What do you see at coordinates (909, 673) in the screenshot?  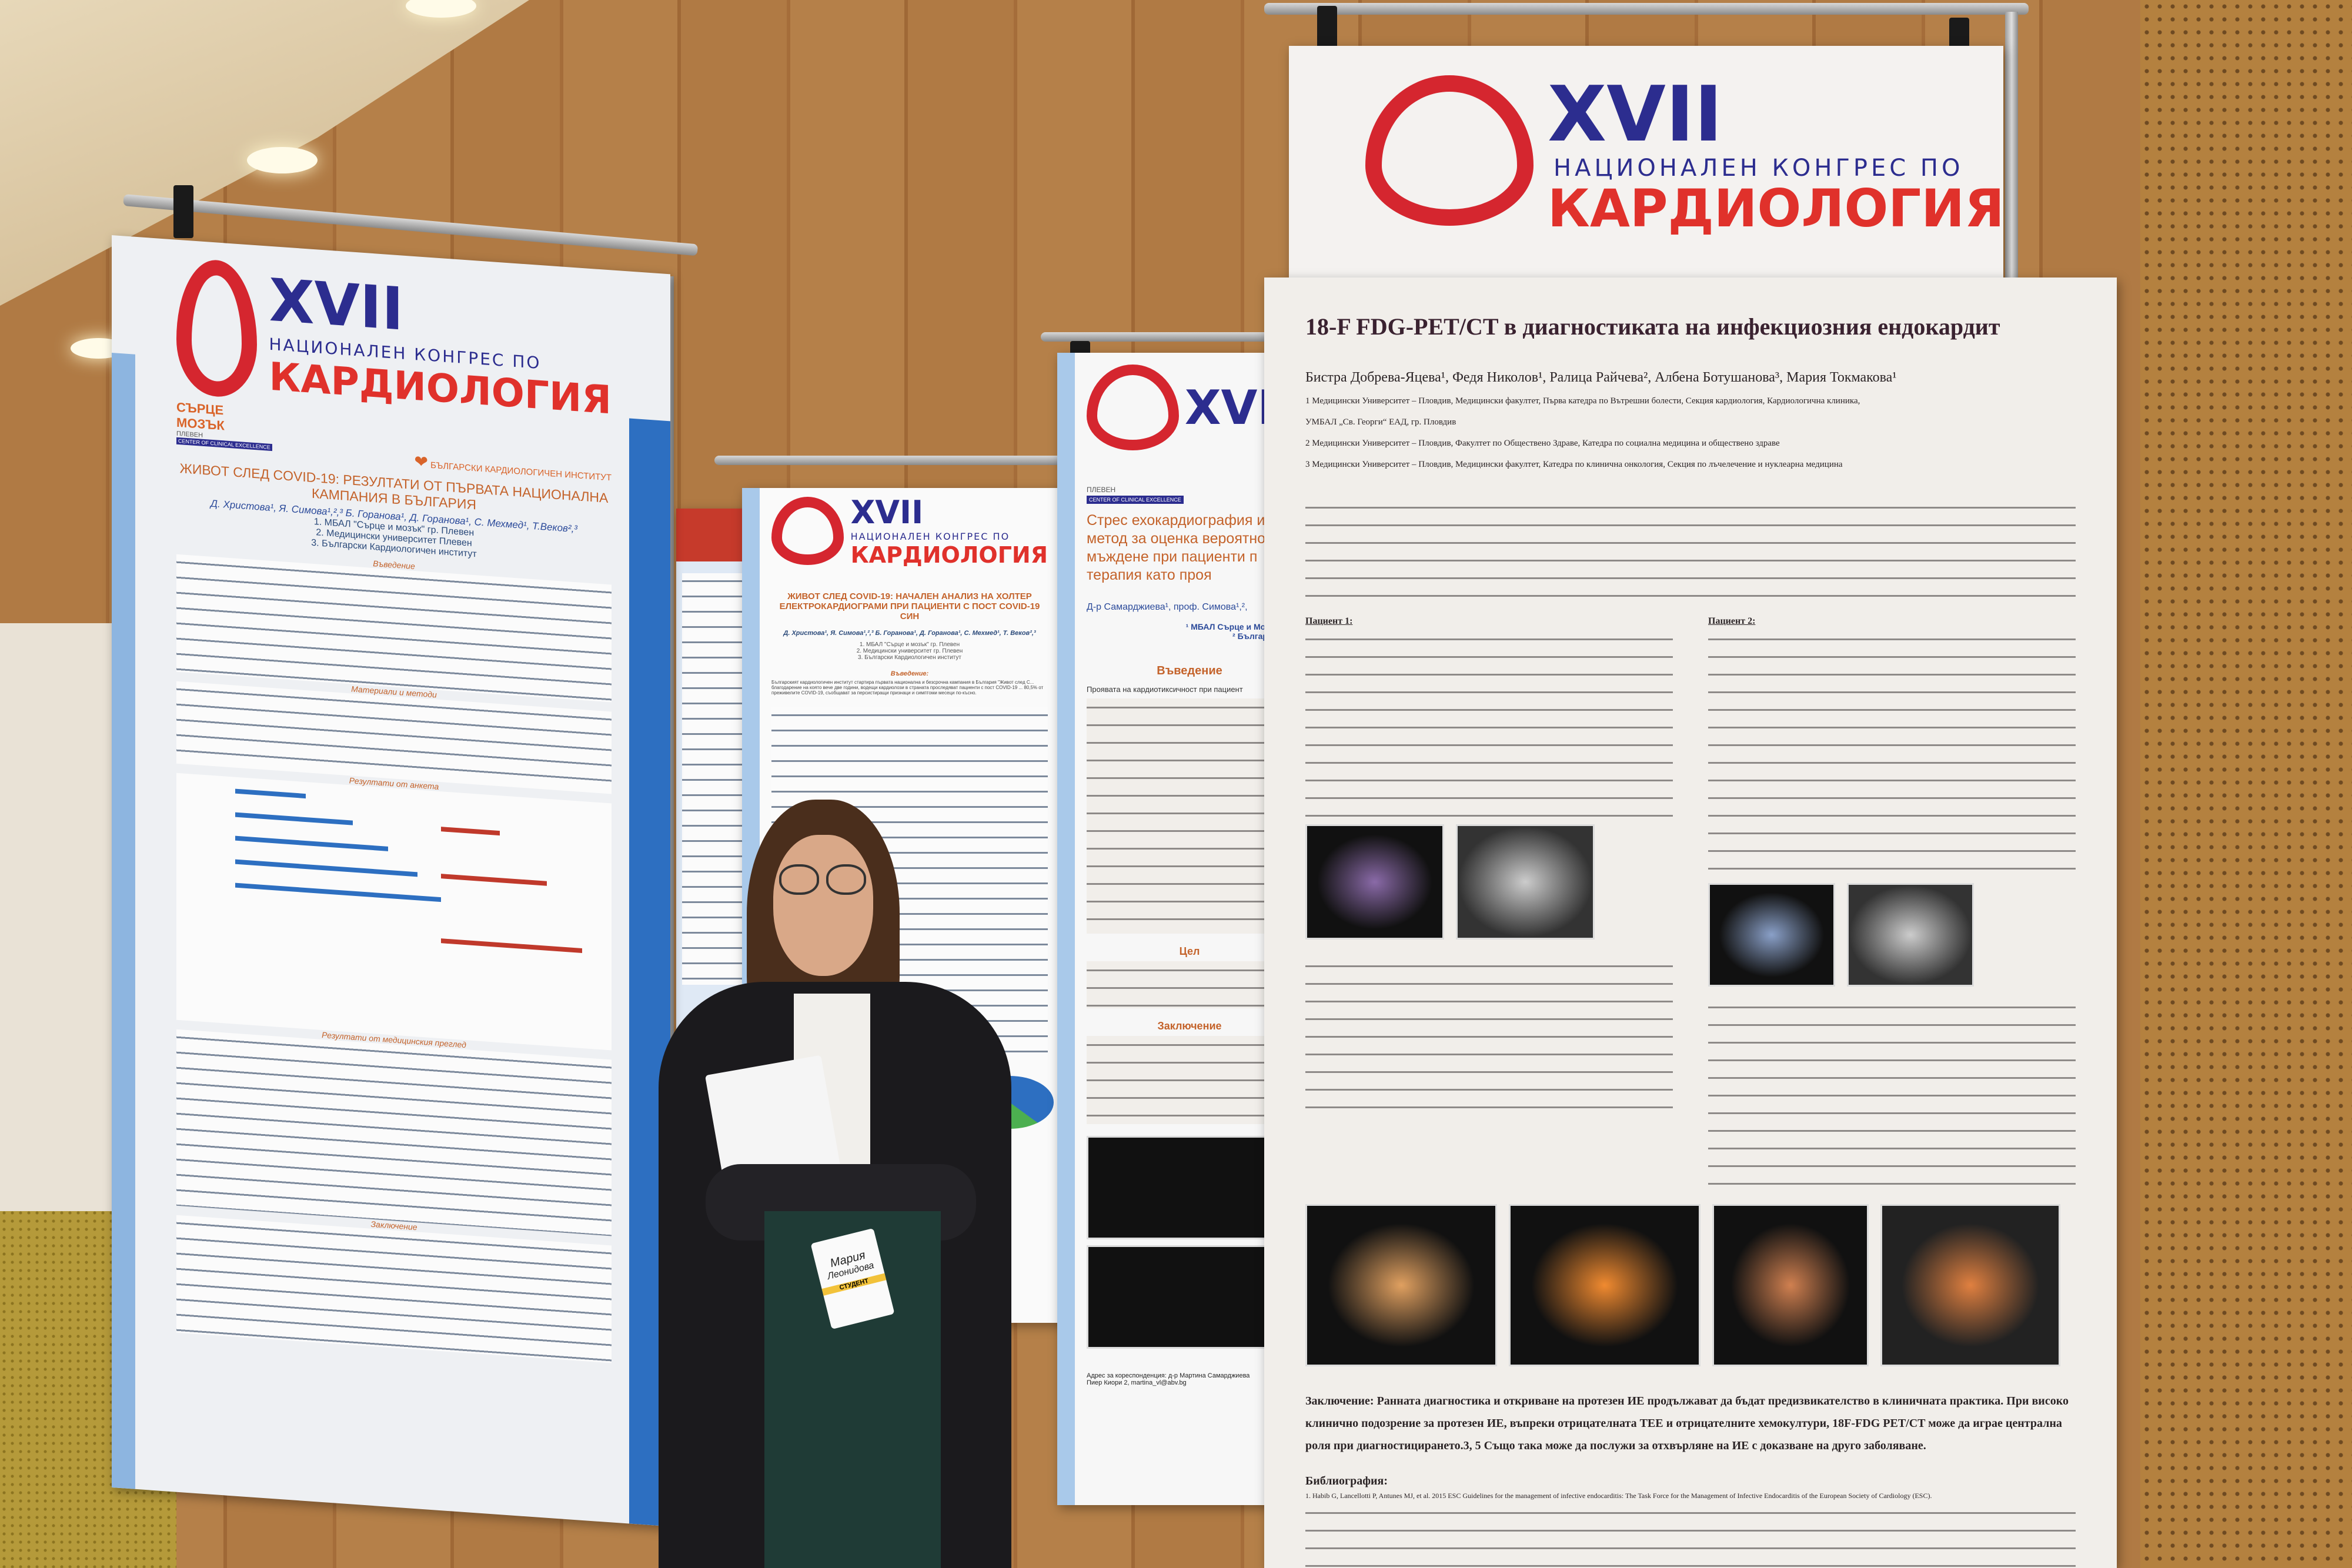 I see `section-heading: Въведение:` at bounding box center [909, 673].